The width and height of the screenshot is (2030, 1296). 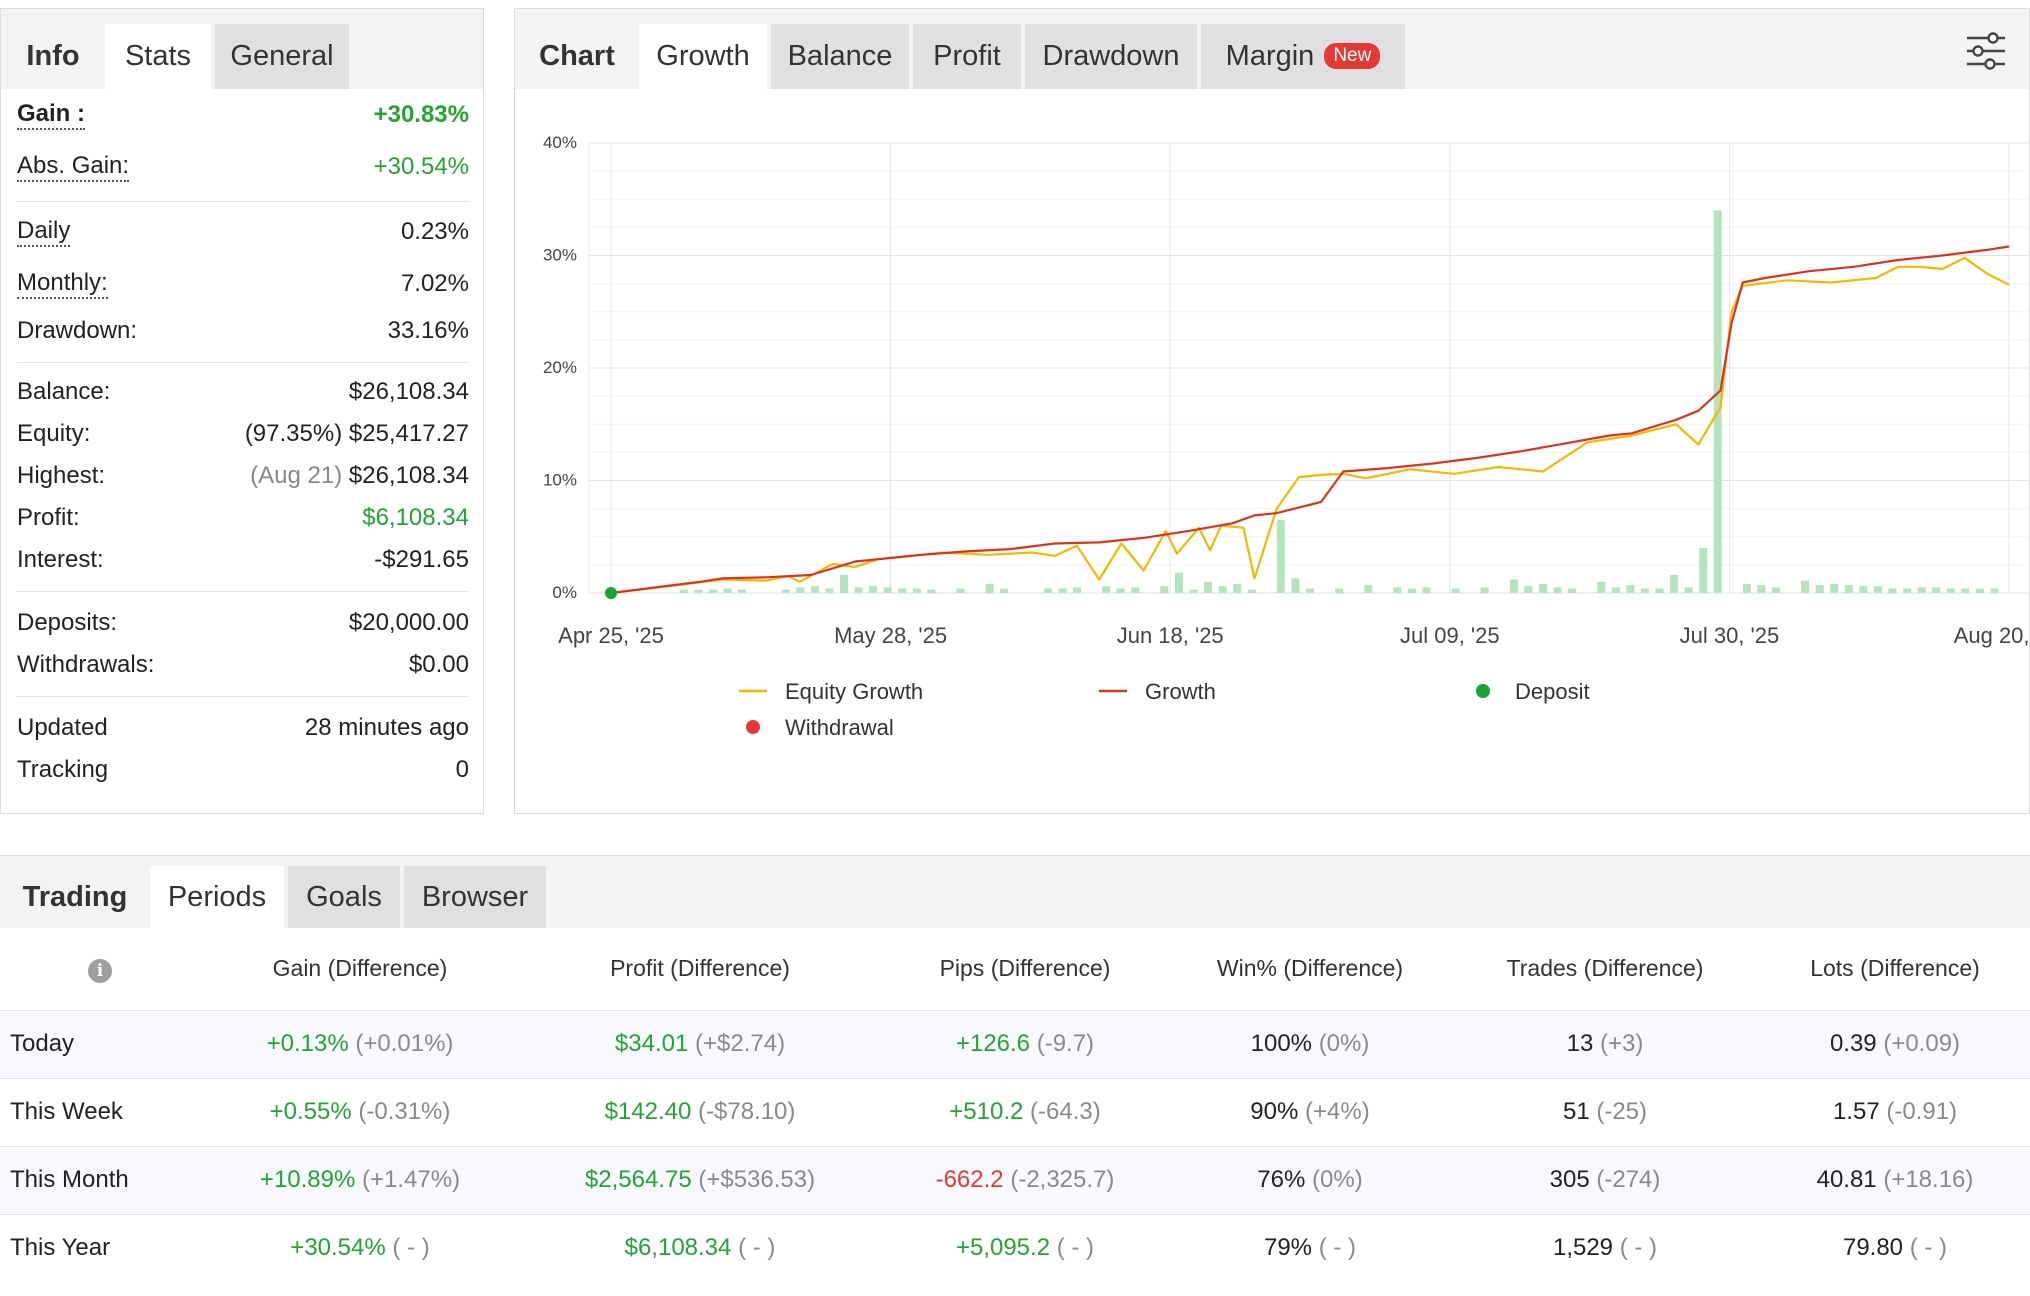 What do you see at coordinates (338, 1248) in the screenshot?
I see `gain-value: +30.54%` at bounding box center [338, 1248].